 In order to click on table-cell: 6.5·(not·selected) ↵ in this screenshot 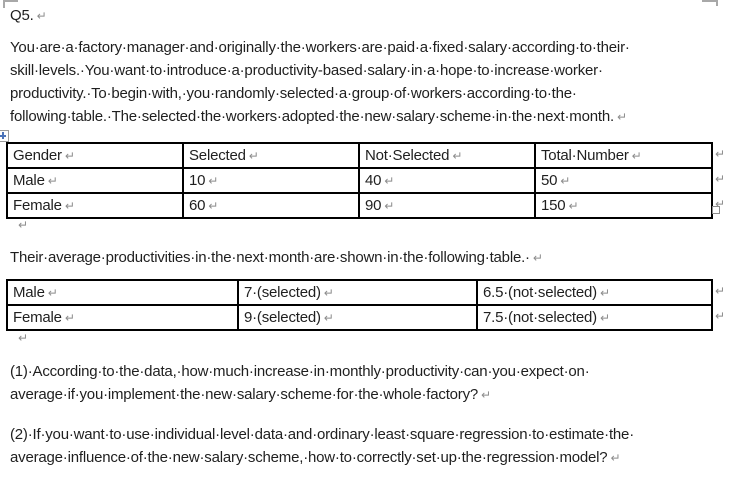, I will do `click(594, 292)`.